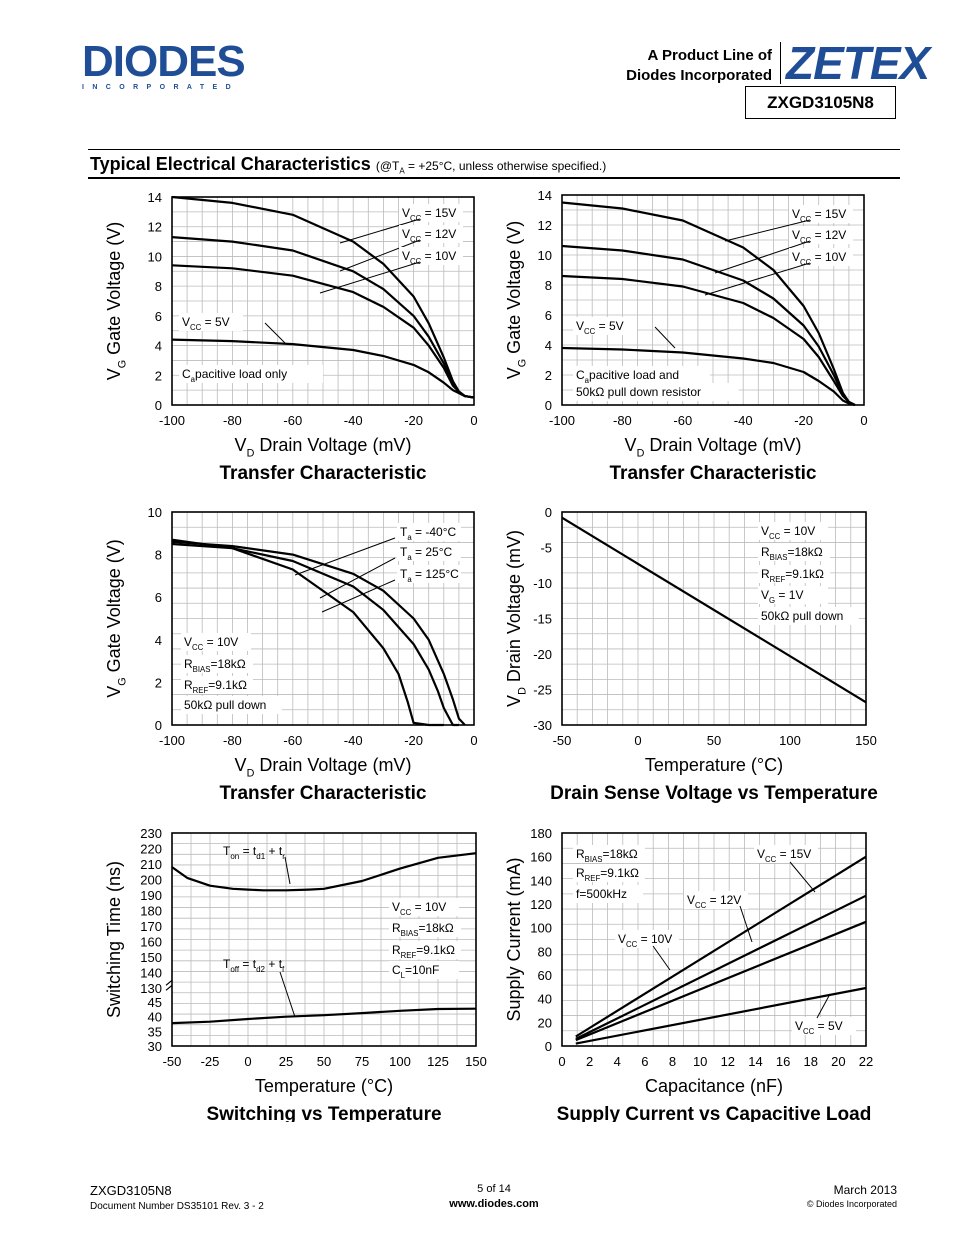 This screenshot has height=1235, width=954. I want to click on chart-annotation: f=500kHz, so click(601, 894).